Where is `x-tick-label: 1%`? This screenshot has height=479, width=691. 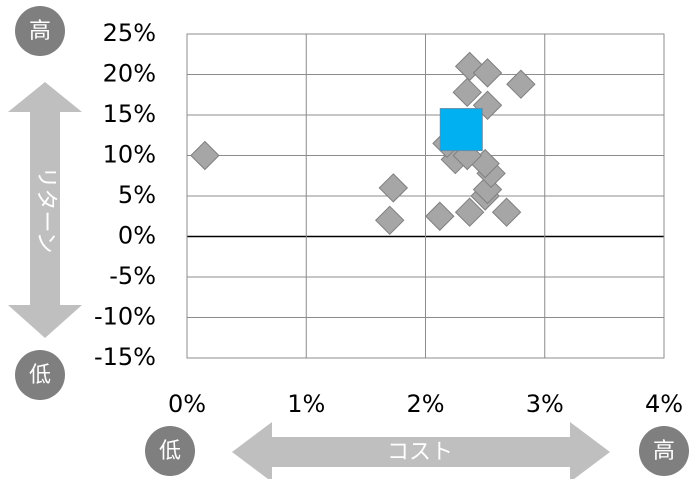
x-tick-label: 1% is located at coordinates (306, 404).